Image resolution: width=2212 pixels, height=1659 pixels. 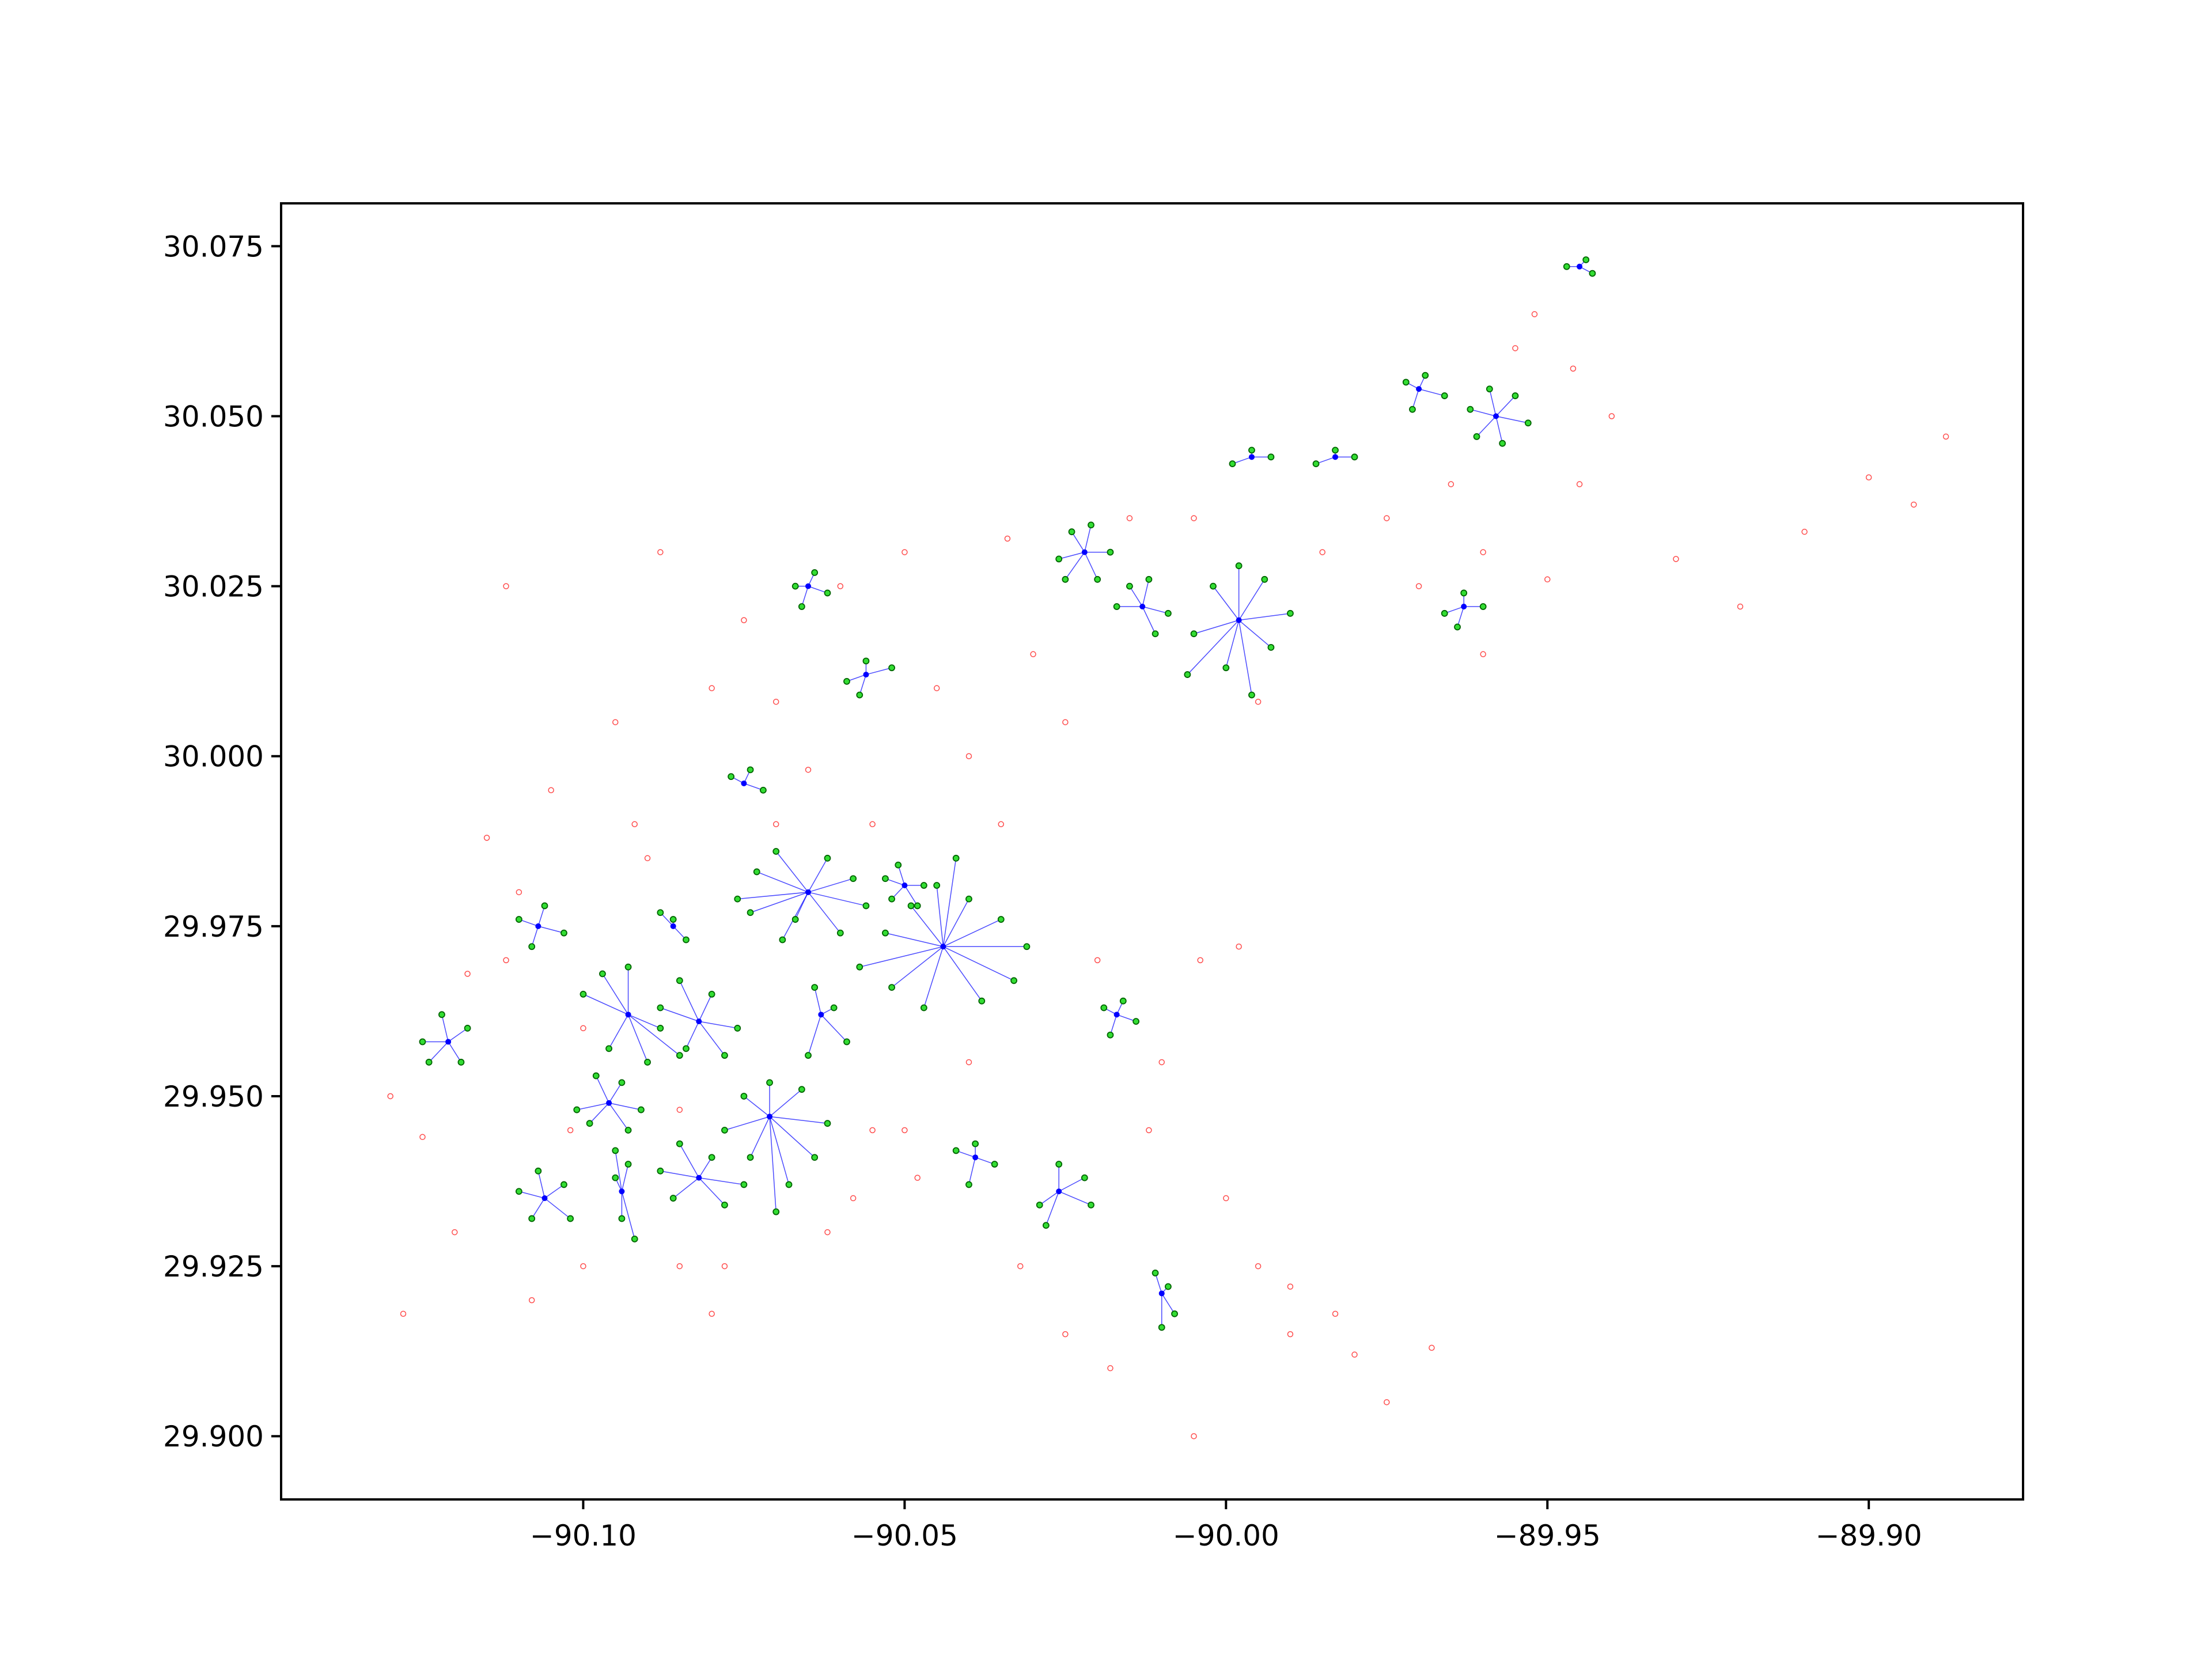 What do you see at coordinates (904, 1535) in the screenshot?
I see `x-tick-label: −90.05` at bounding box center [904, 1535].